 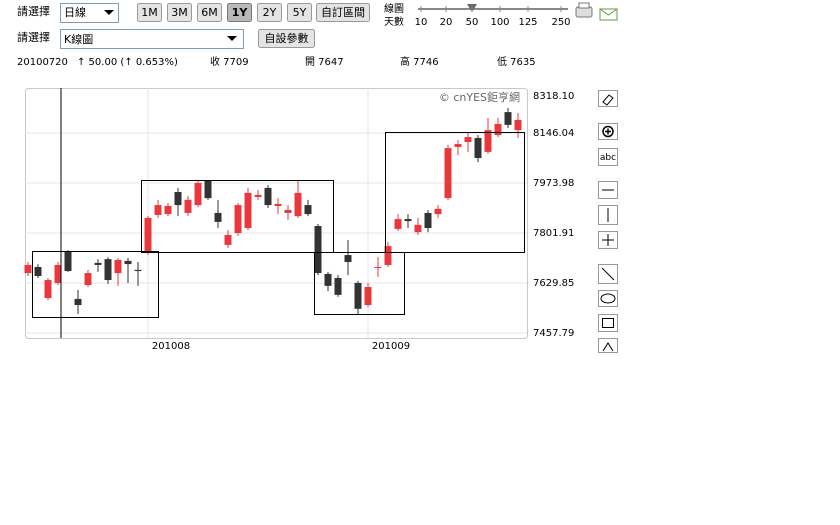 I want to click on rect-tool, so click(x=608, y=323).